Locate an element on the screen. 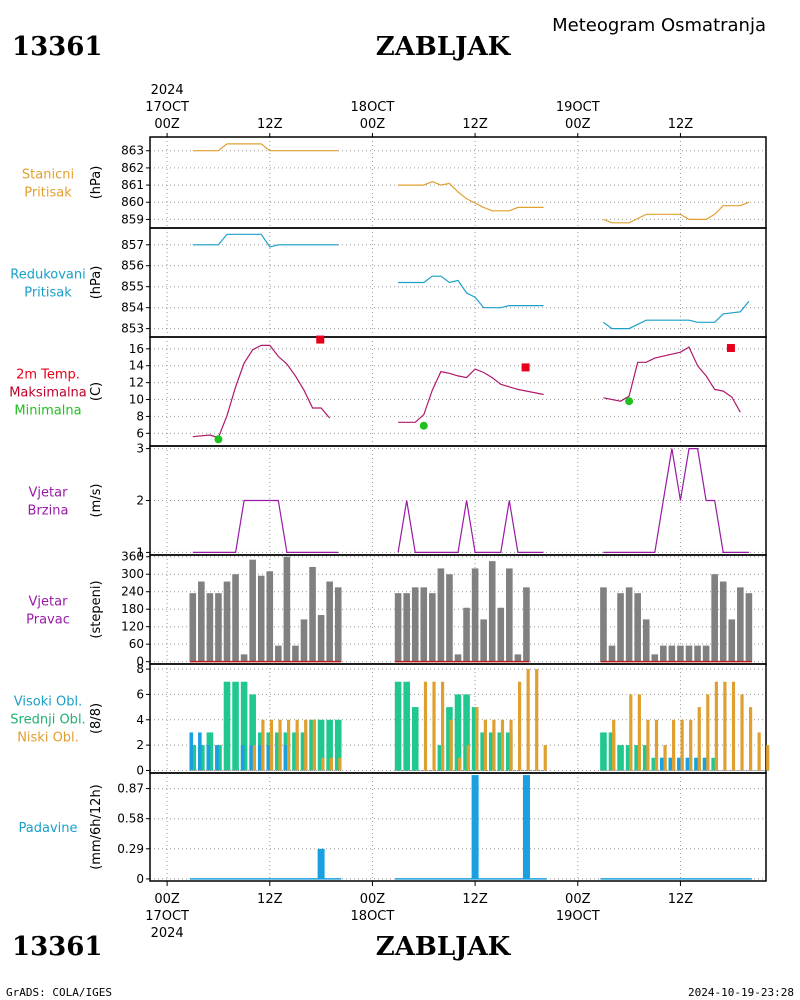  time-label-bottom: 2024 is located at coordinates (167, 933).